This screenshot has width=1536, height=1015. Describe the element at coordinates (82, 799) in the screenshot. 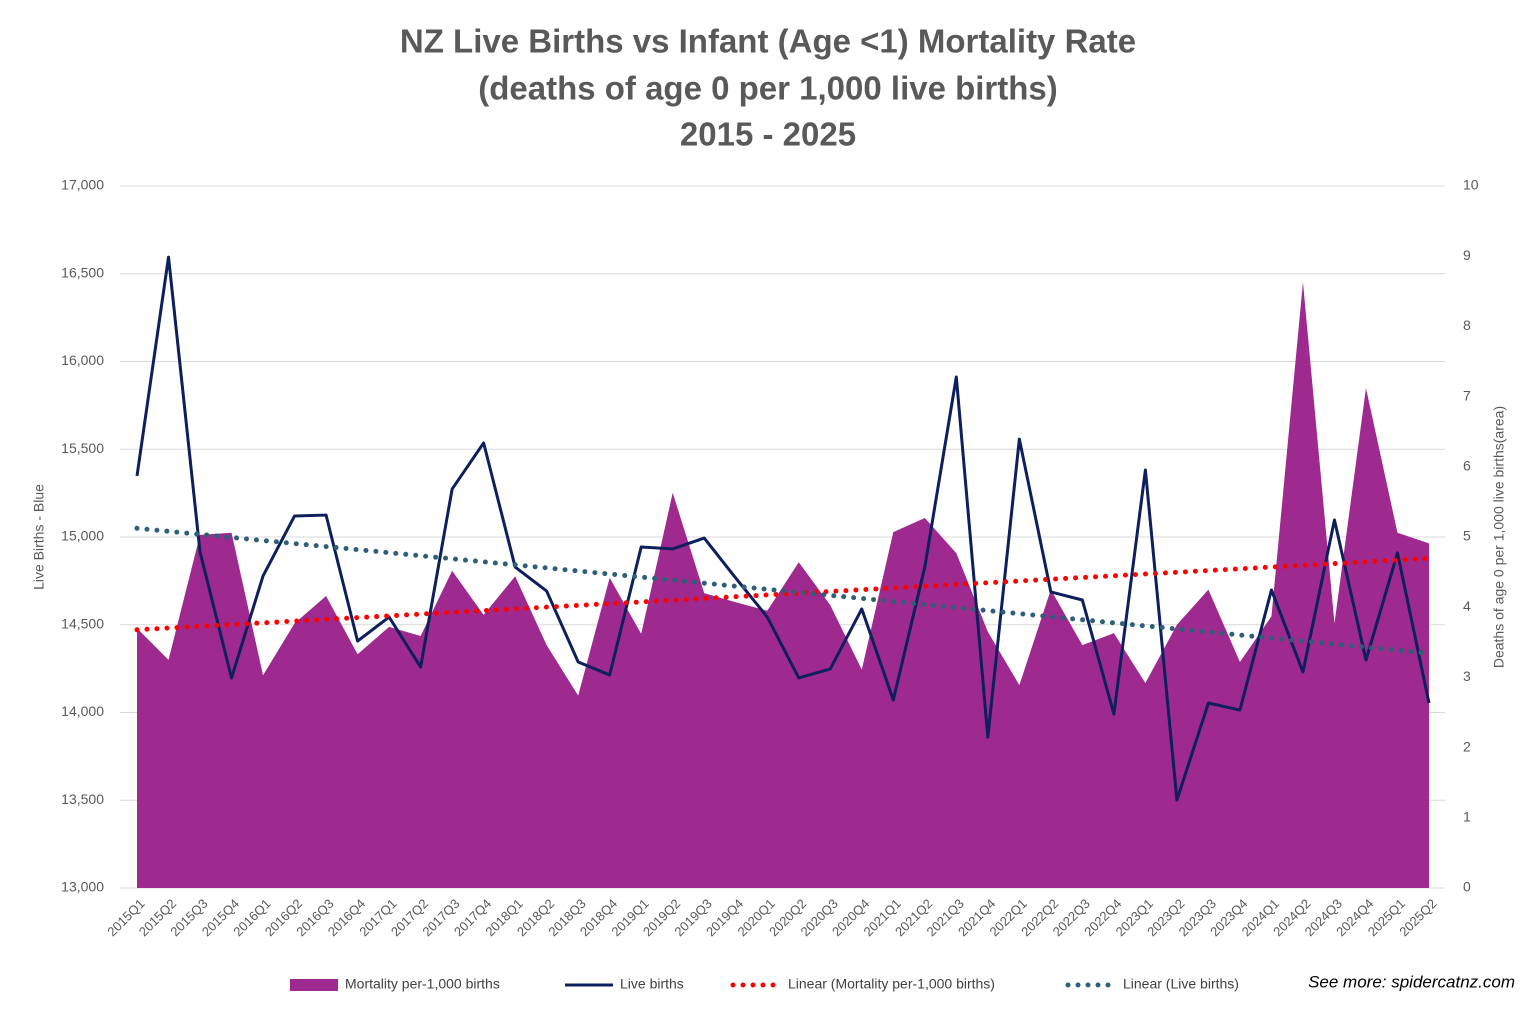

I see `y-tick-label: 13,500` at that location.